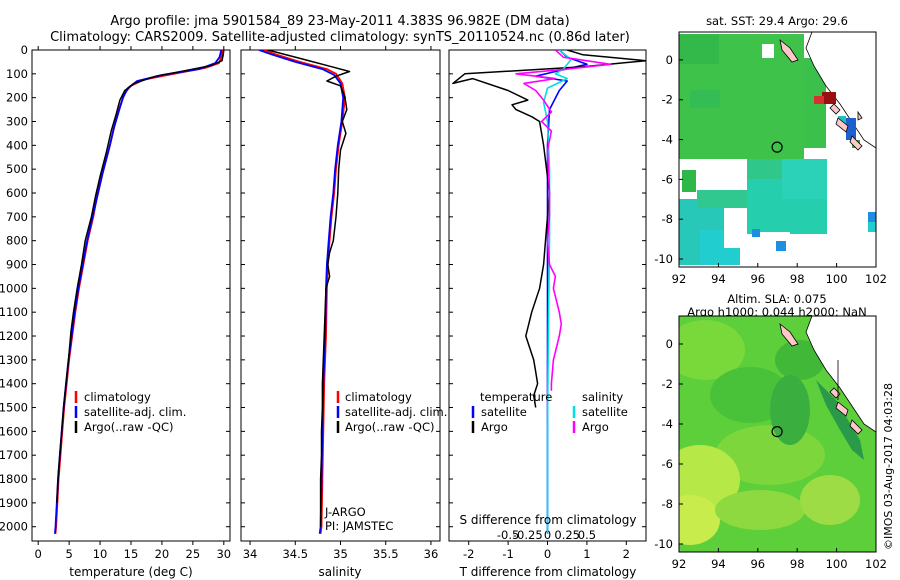  I want to click on y-tick-label: 800, so click(17, 241).